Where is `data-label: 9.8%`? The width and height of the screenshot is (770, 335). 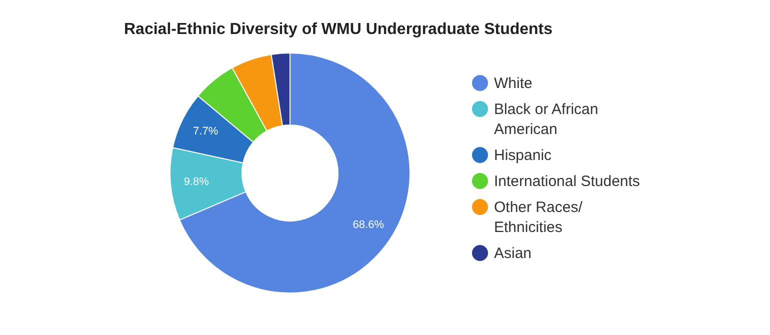
data-label: 9.8% is located at coordinates (197, 182).